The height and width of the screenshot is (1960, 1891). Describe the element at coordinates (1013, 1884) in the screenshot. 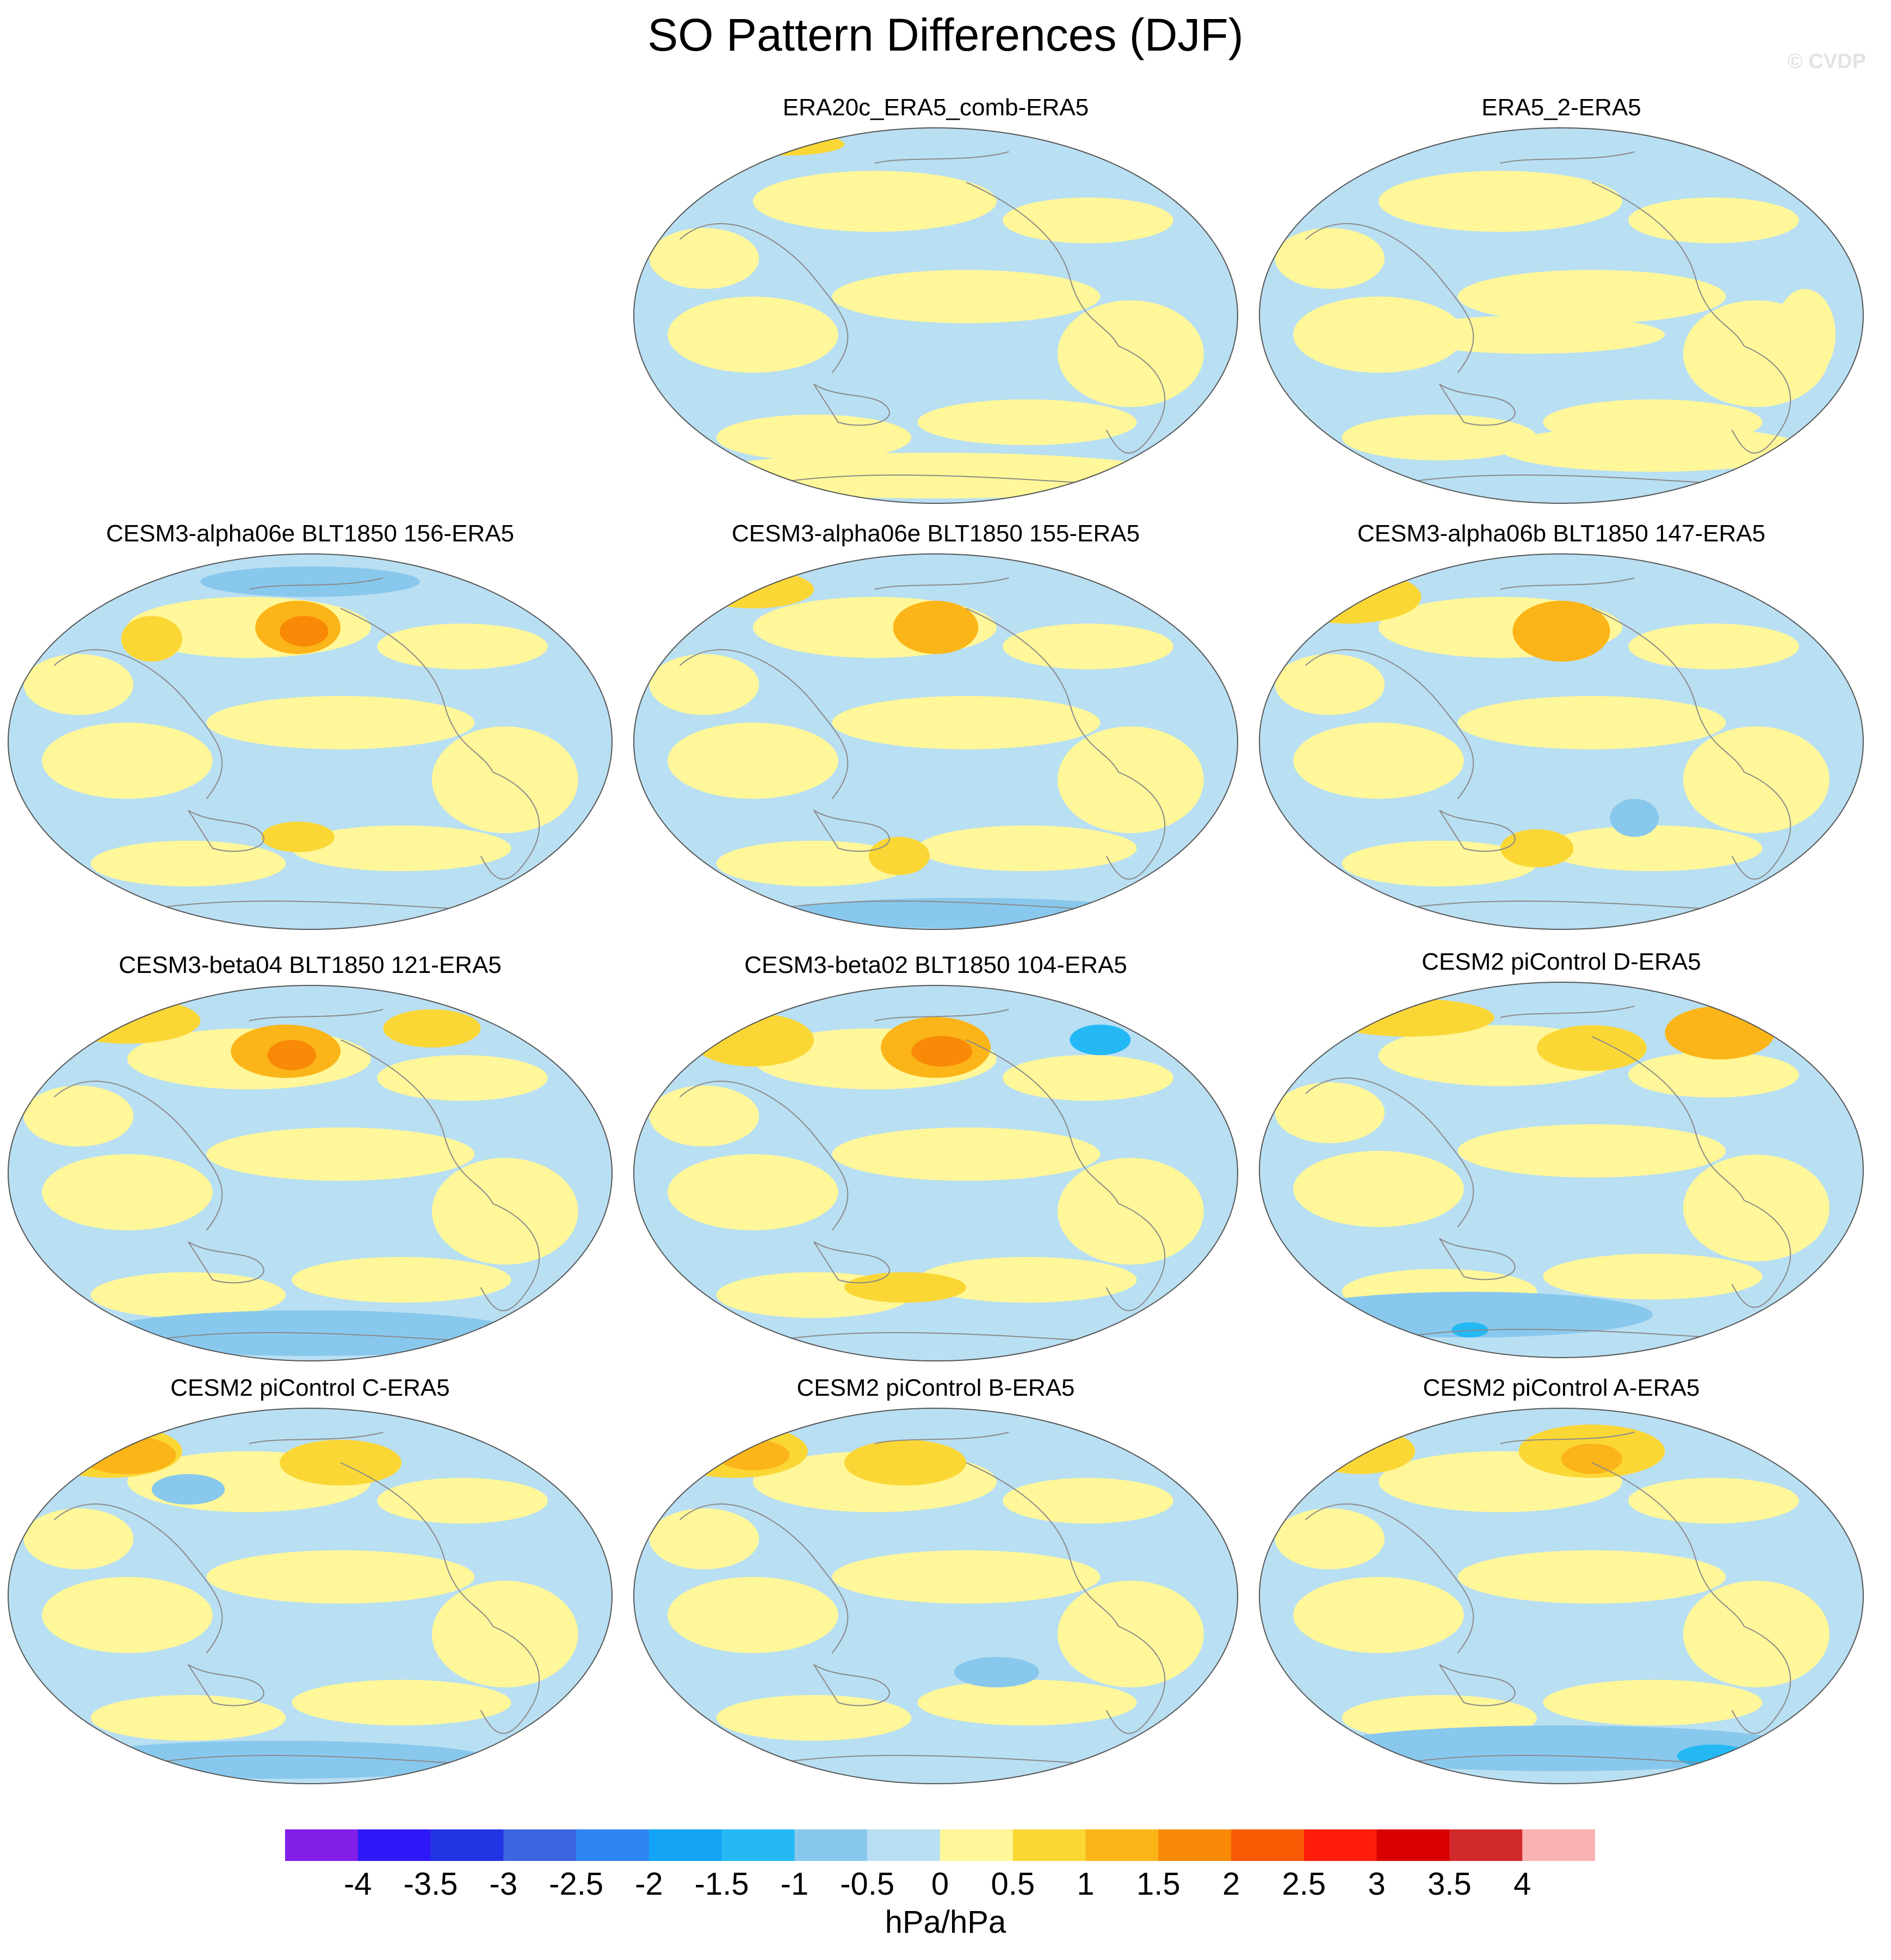

I see `colorbar-tick-label: 0.5` at that location.